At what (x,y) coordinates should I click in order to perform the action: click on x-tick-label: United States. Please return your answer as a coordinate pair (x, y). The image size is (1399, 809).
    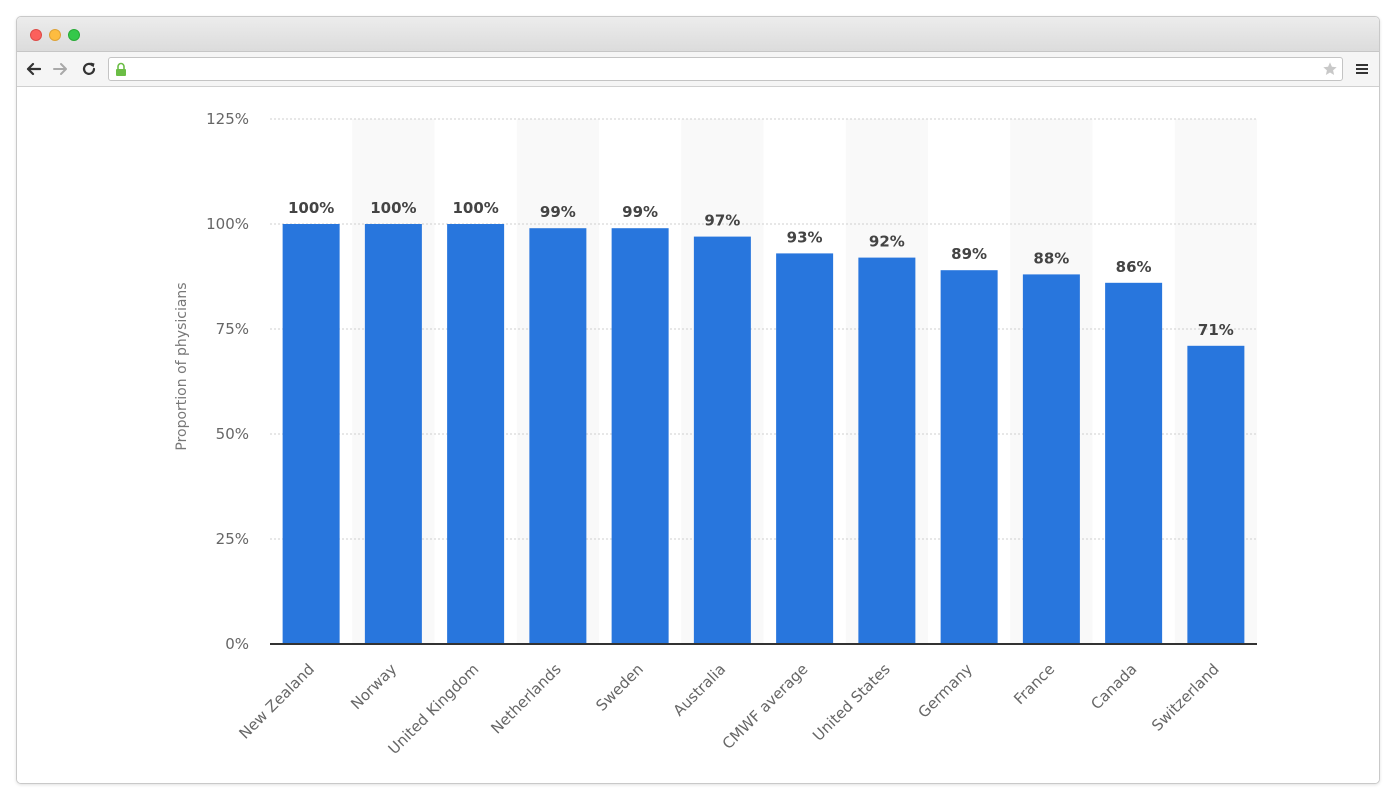
    Looking at the image, I should click on (851, 702).